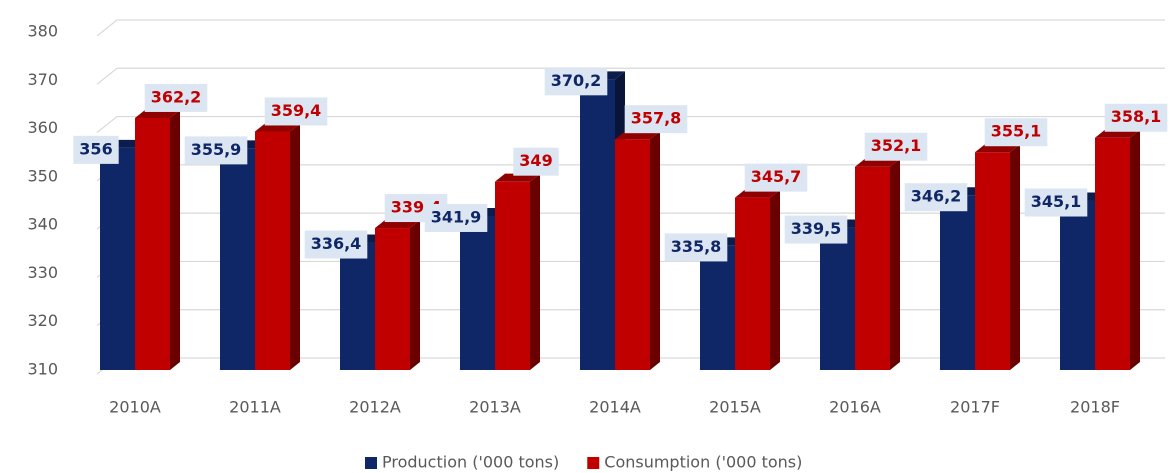 The width and height of the screenshot is (1170, 473). Describe the element at coordinates (42, 320) in the screenshot. I see `y-tick-label: 320` at that location.